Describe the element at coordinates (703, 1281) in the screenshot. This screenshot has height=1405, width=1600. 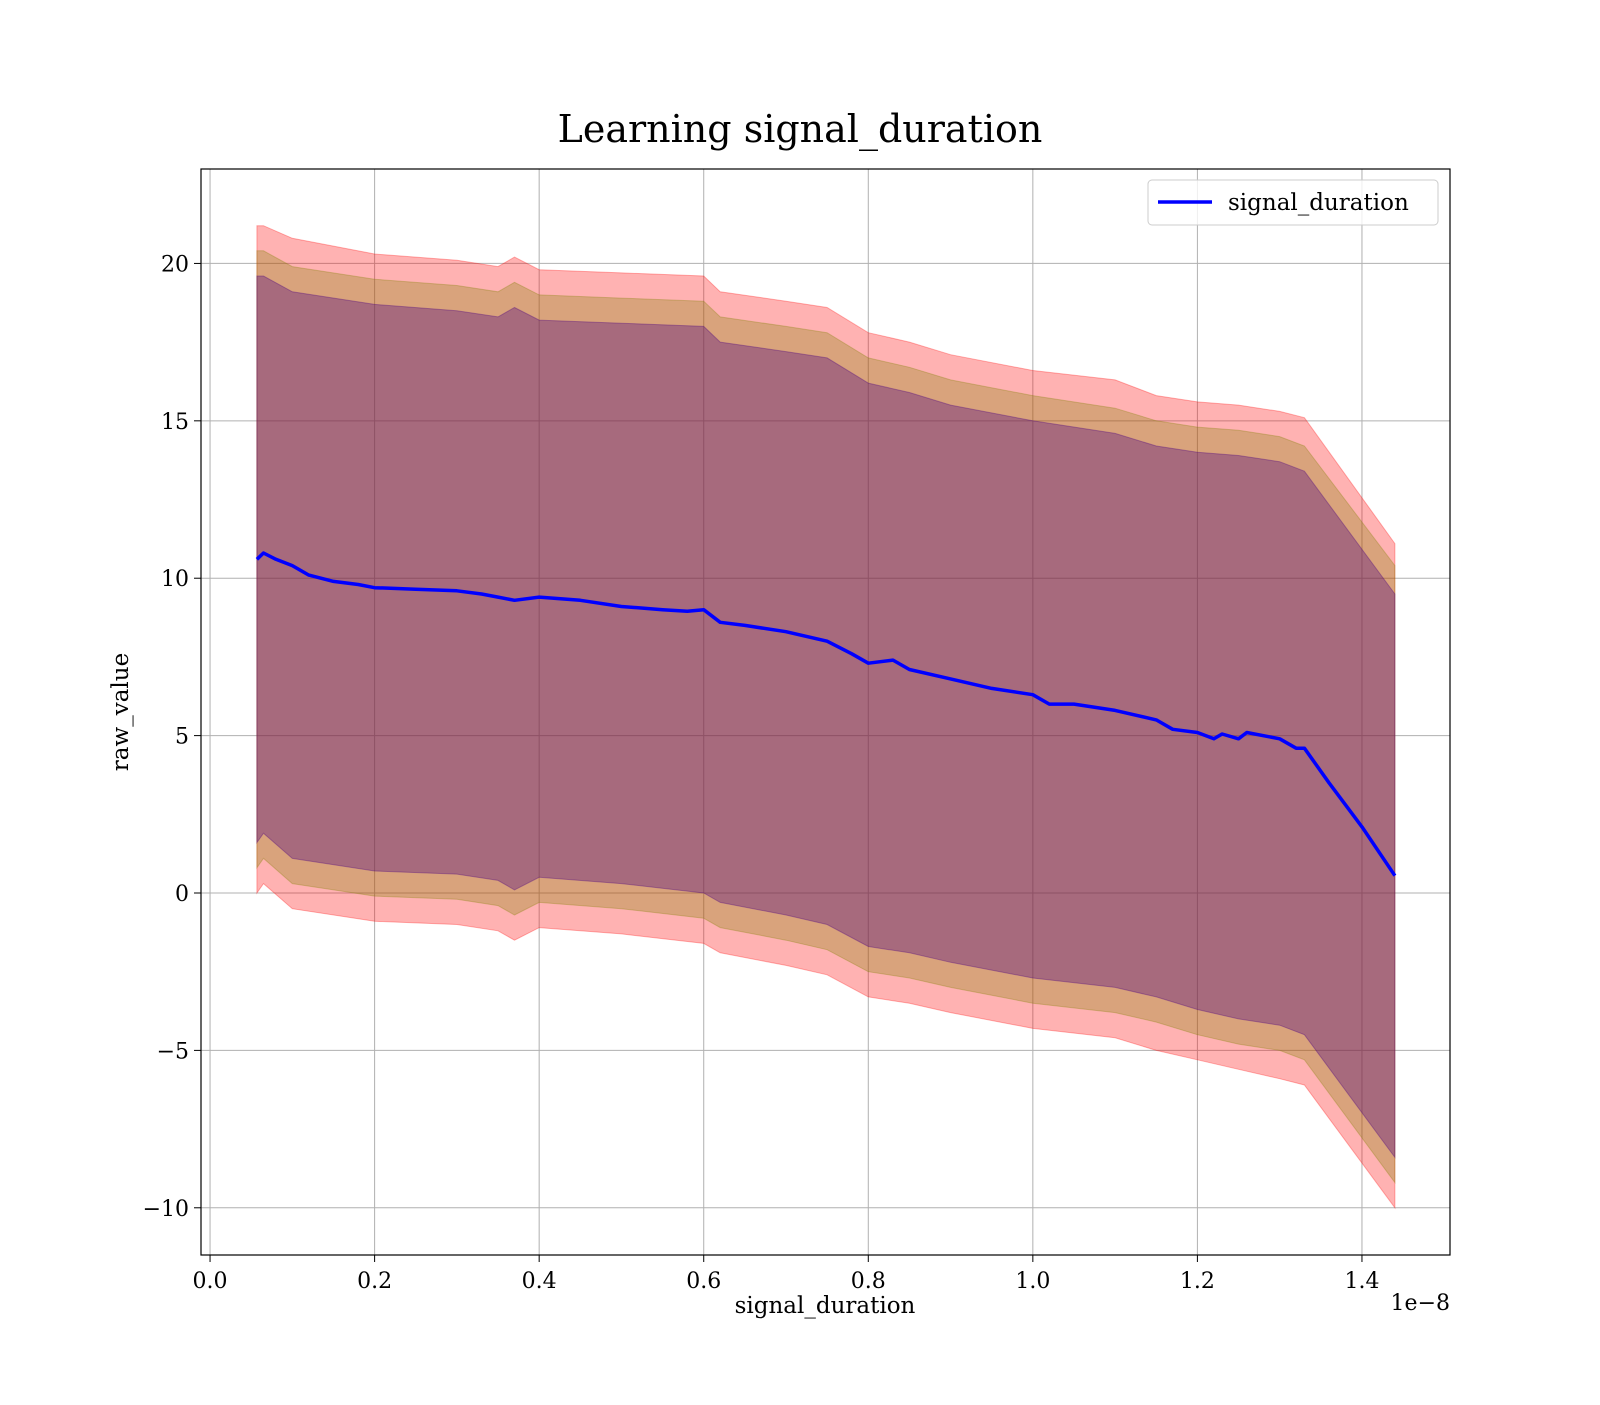
I see `x-tick-label: 0.6` at that location.